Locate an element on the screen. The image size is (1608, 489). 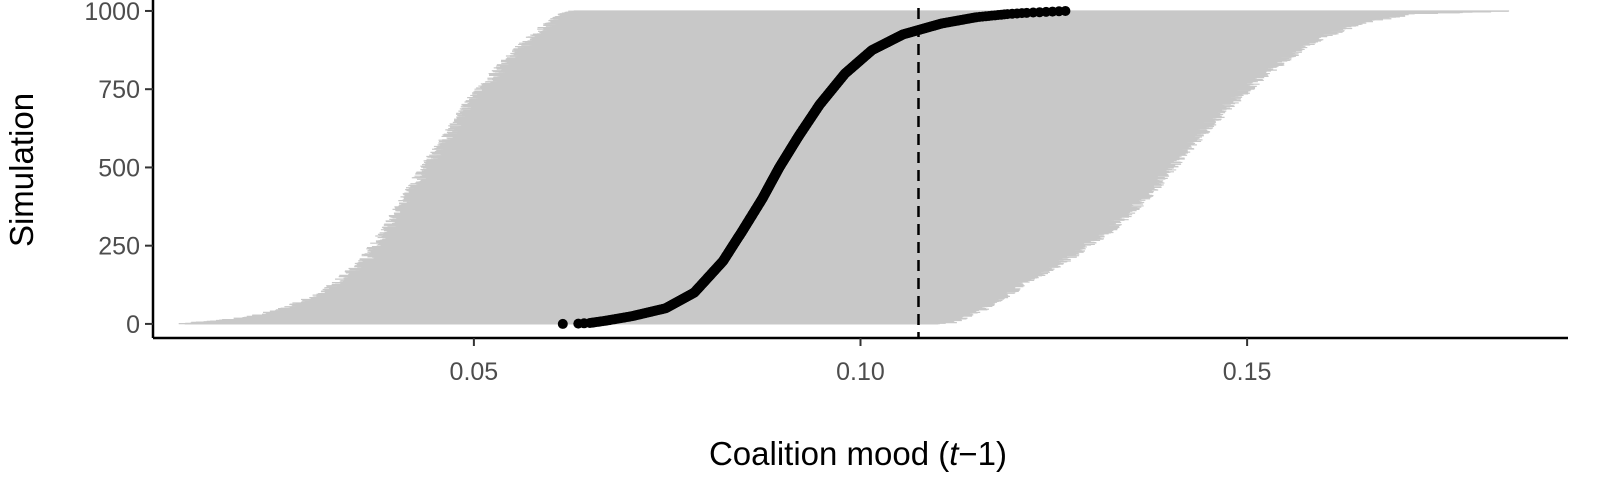
y-axis-ticks: 0 250 500 750 1000 is located at coordinates (118, 169).